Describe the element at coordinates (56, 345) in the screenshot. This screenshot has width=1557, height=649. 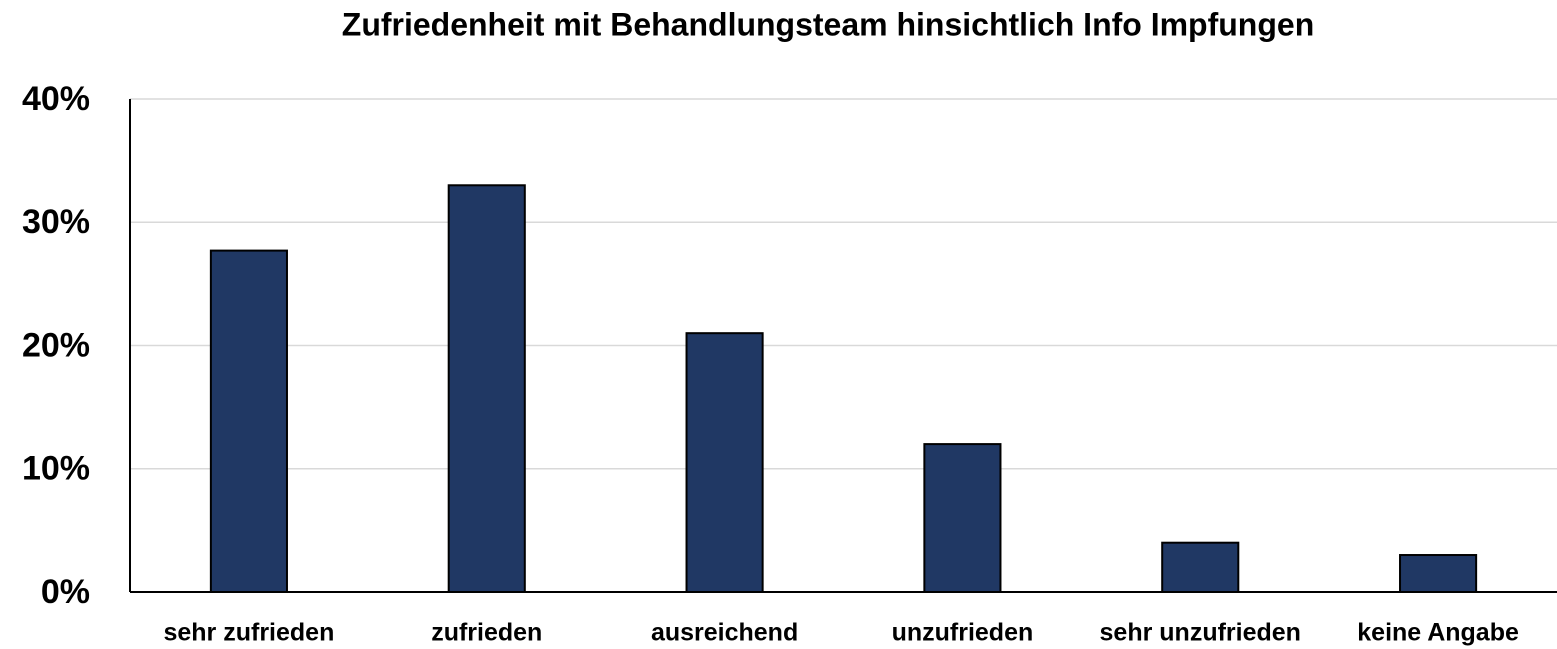
I see `y-tick-label: 20%` at that location.